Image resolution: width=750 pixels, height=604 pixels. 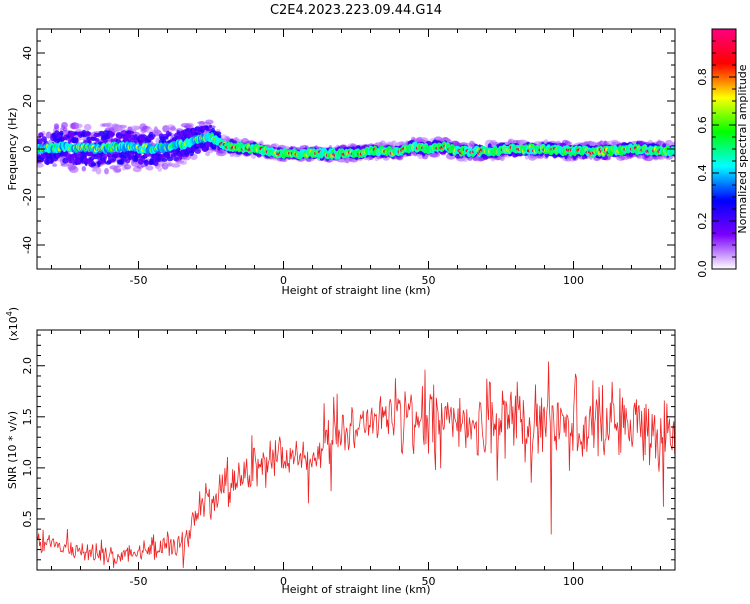 What do you see at coordinates (356, 10) in the screenshot?
I see `chart-title: C2E4.2023.223.09.44.G14` at bounding box center [356, 10].